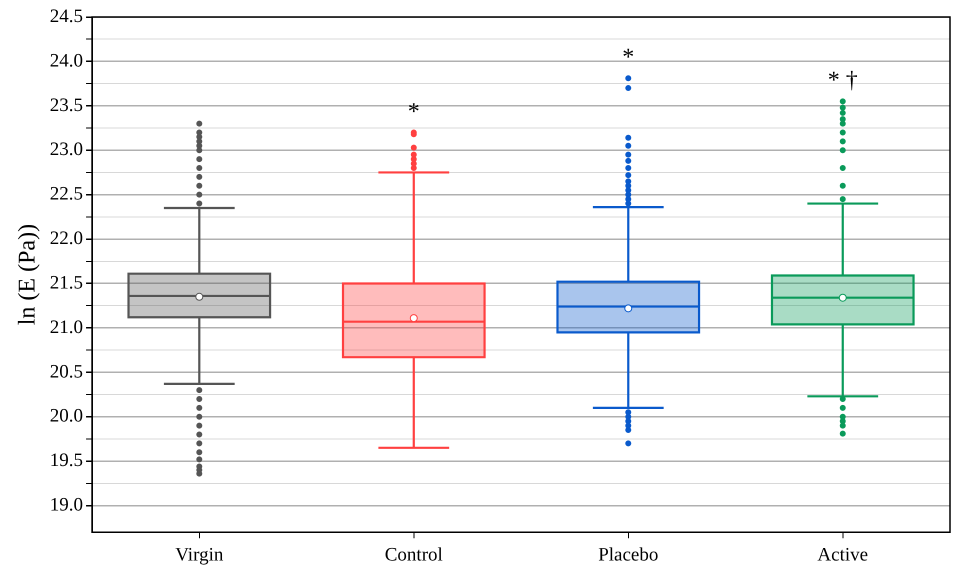  I want to click on x-tick-label: Active, so click(842, 555).